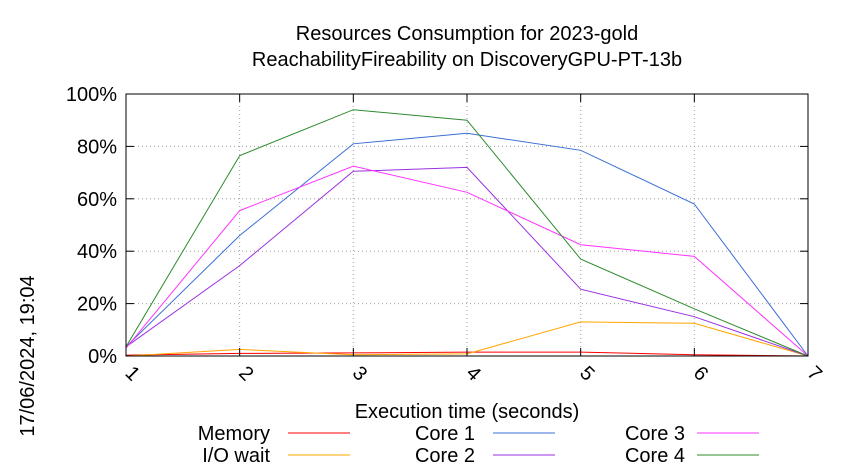  What do you see at coordinates (97, 252) in the screenshot?
I see `y-tick-label: 40%` at bounding box center [97, 252].